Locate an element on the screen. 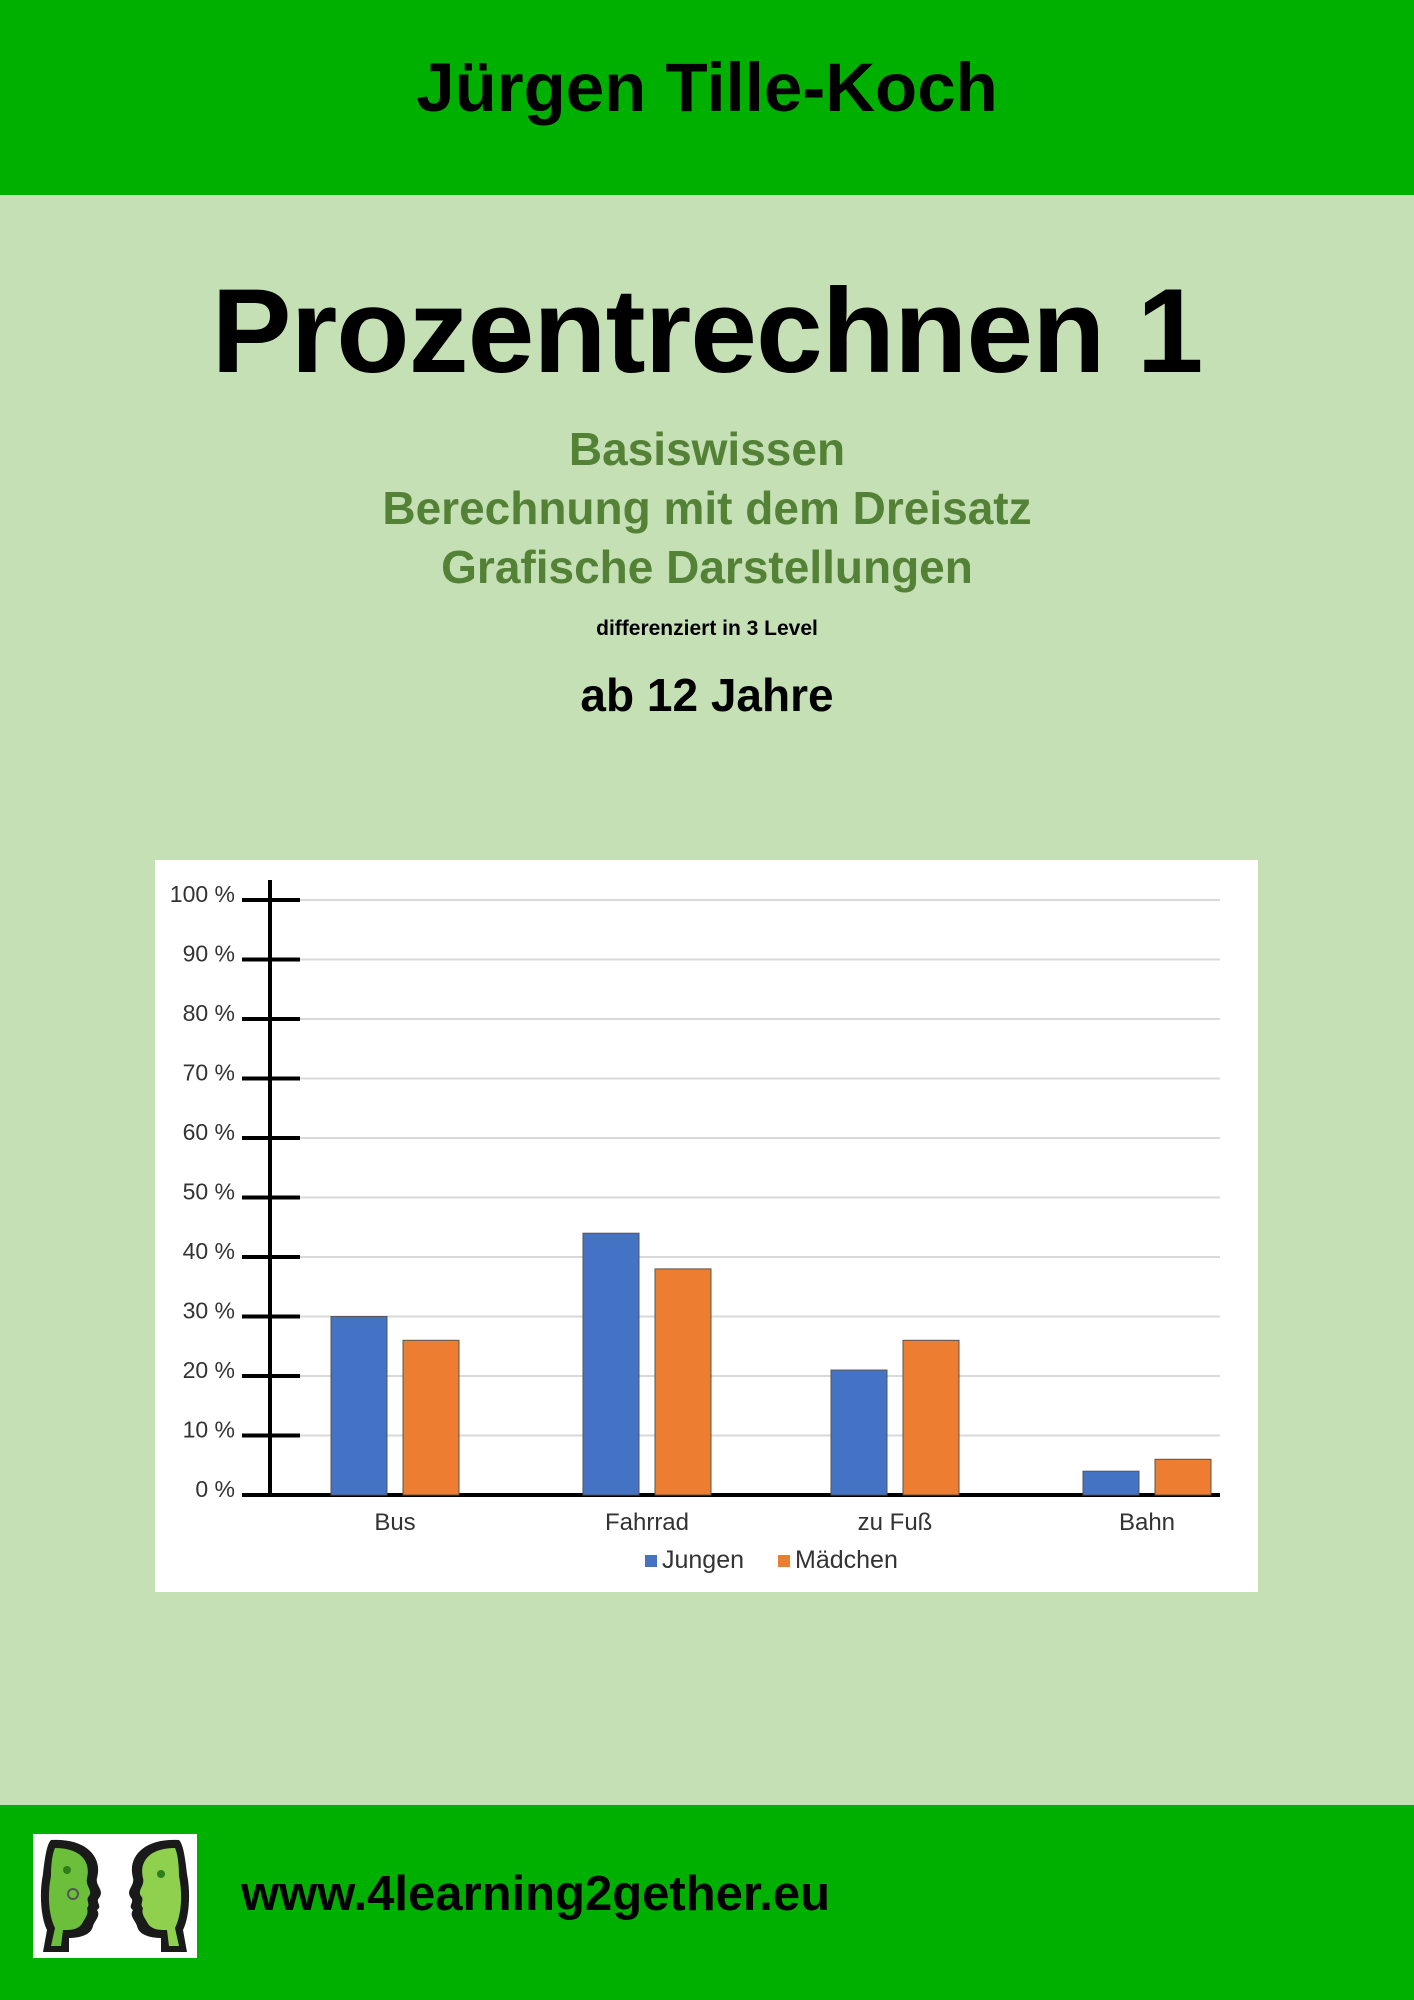  legend-label: Jungen is located at coordinates (703, 1560).